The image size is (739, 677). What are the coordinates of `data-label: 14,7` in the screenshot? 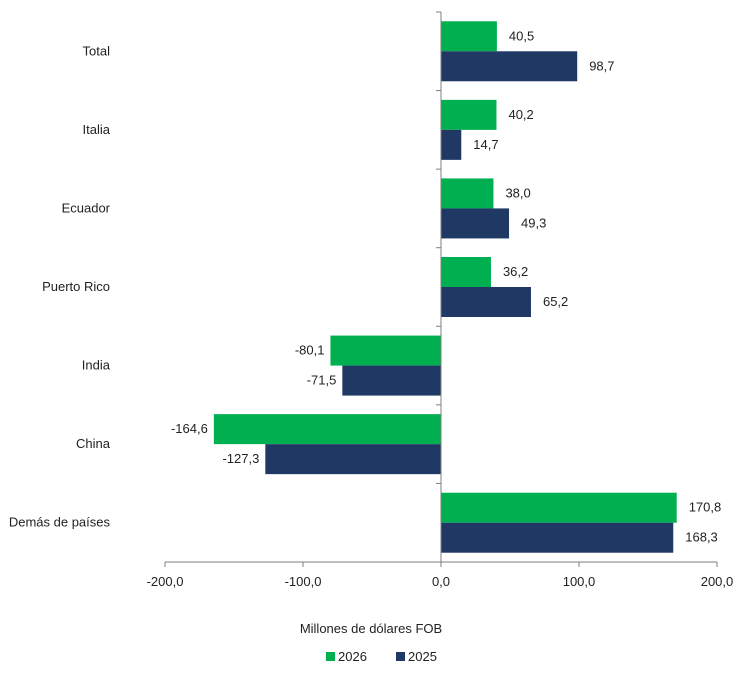 It's located at (485, 144).